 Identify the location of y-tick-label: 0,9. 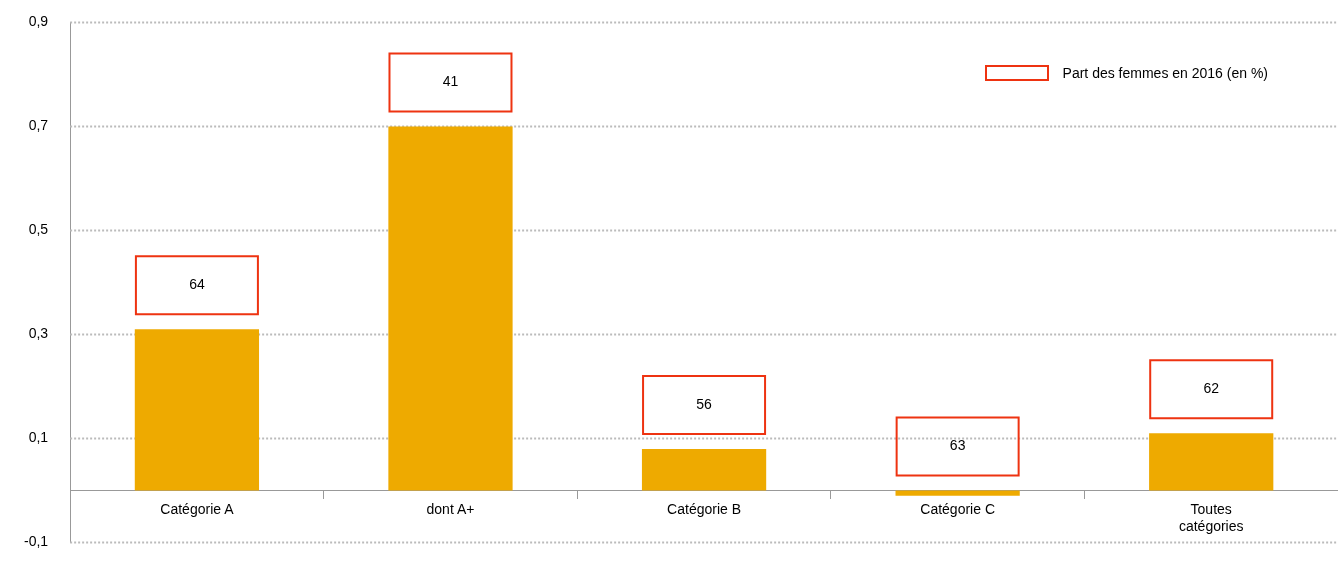
(38, 21).